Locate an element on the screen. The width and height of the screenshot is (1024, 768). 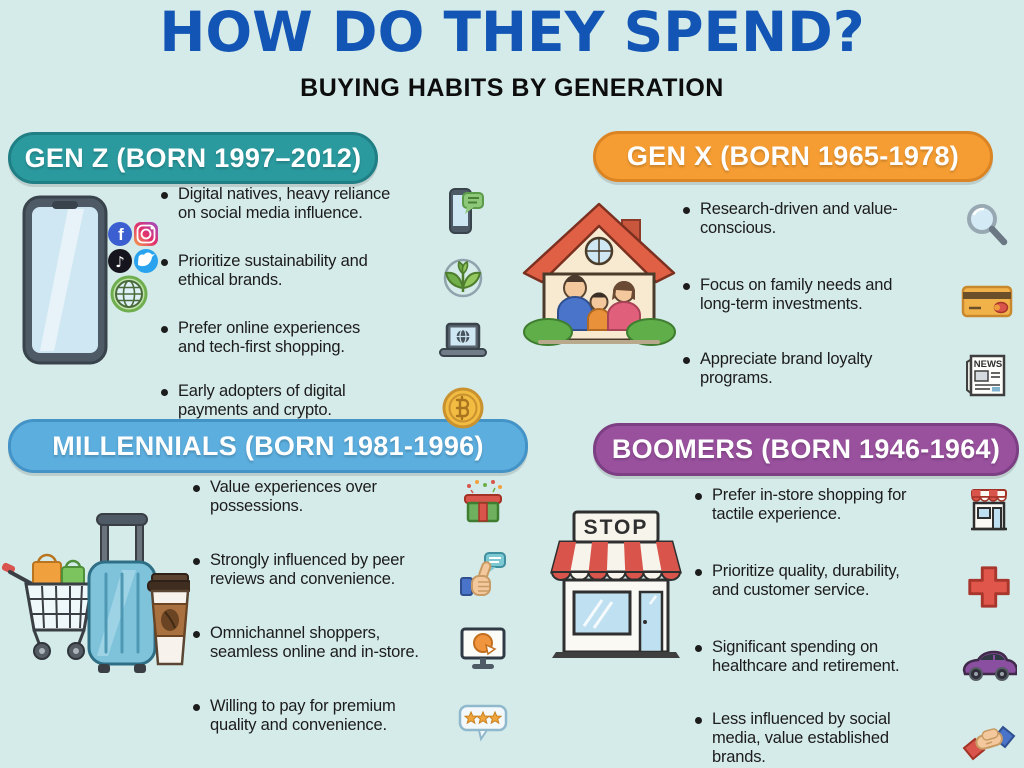
handshake-icon is located at coordinates (989, 739).